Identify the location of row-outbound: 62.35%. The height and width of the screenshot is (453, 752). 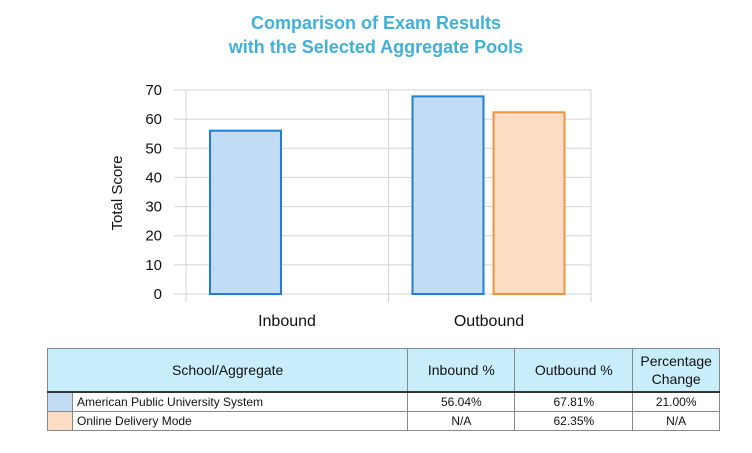
(574, 421).